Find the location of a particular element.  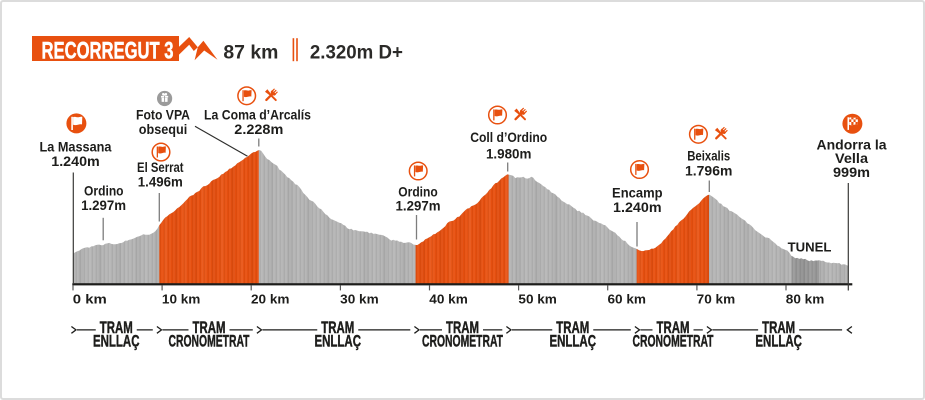

svg-text: 30 km is located at coordinates (359, 298).